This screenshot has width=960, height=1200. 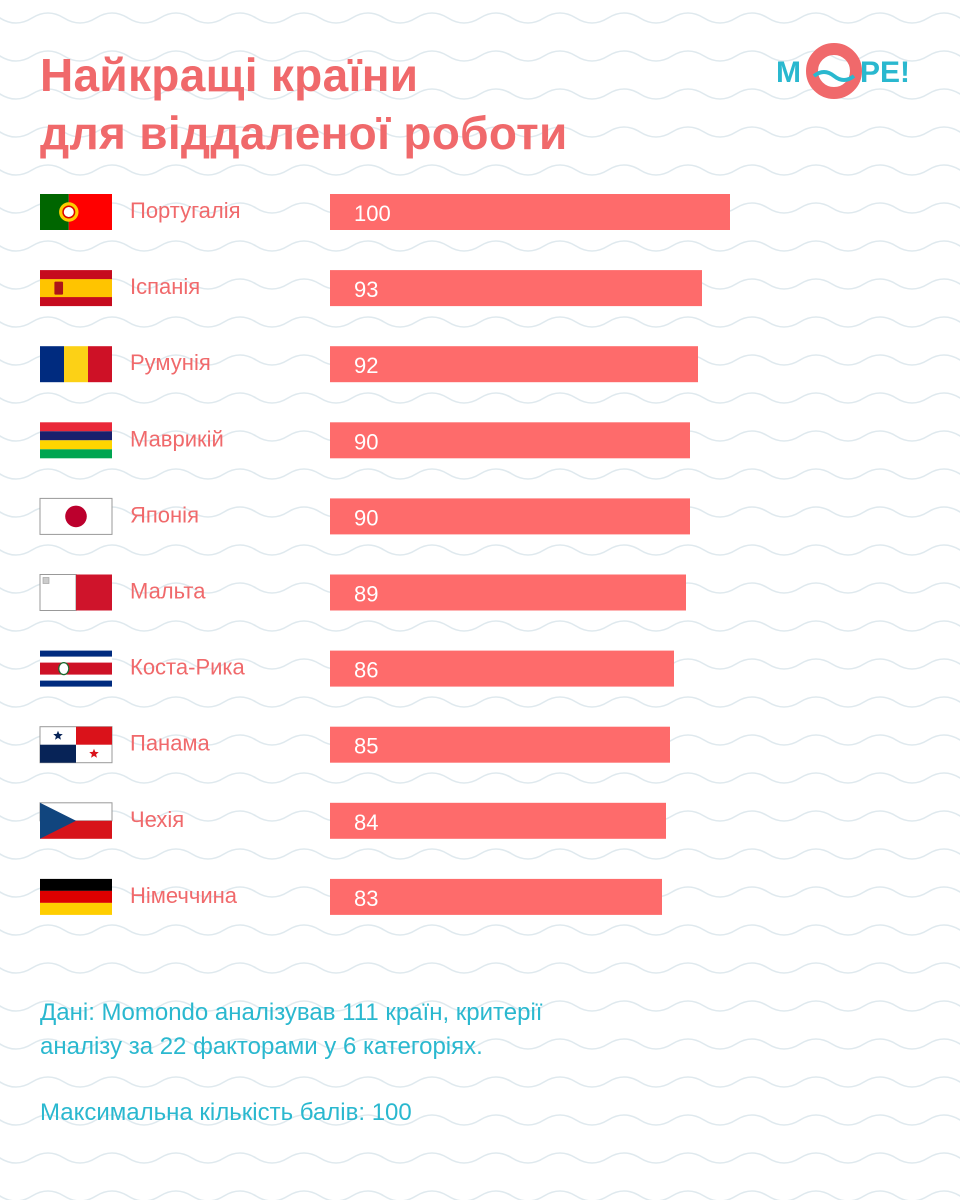 I want to click on country-label: Панама, so click(x=170, y=743).